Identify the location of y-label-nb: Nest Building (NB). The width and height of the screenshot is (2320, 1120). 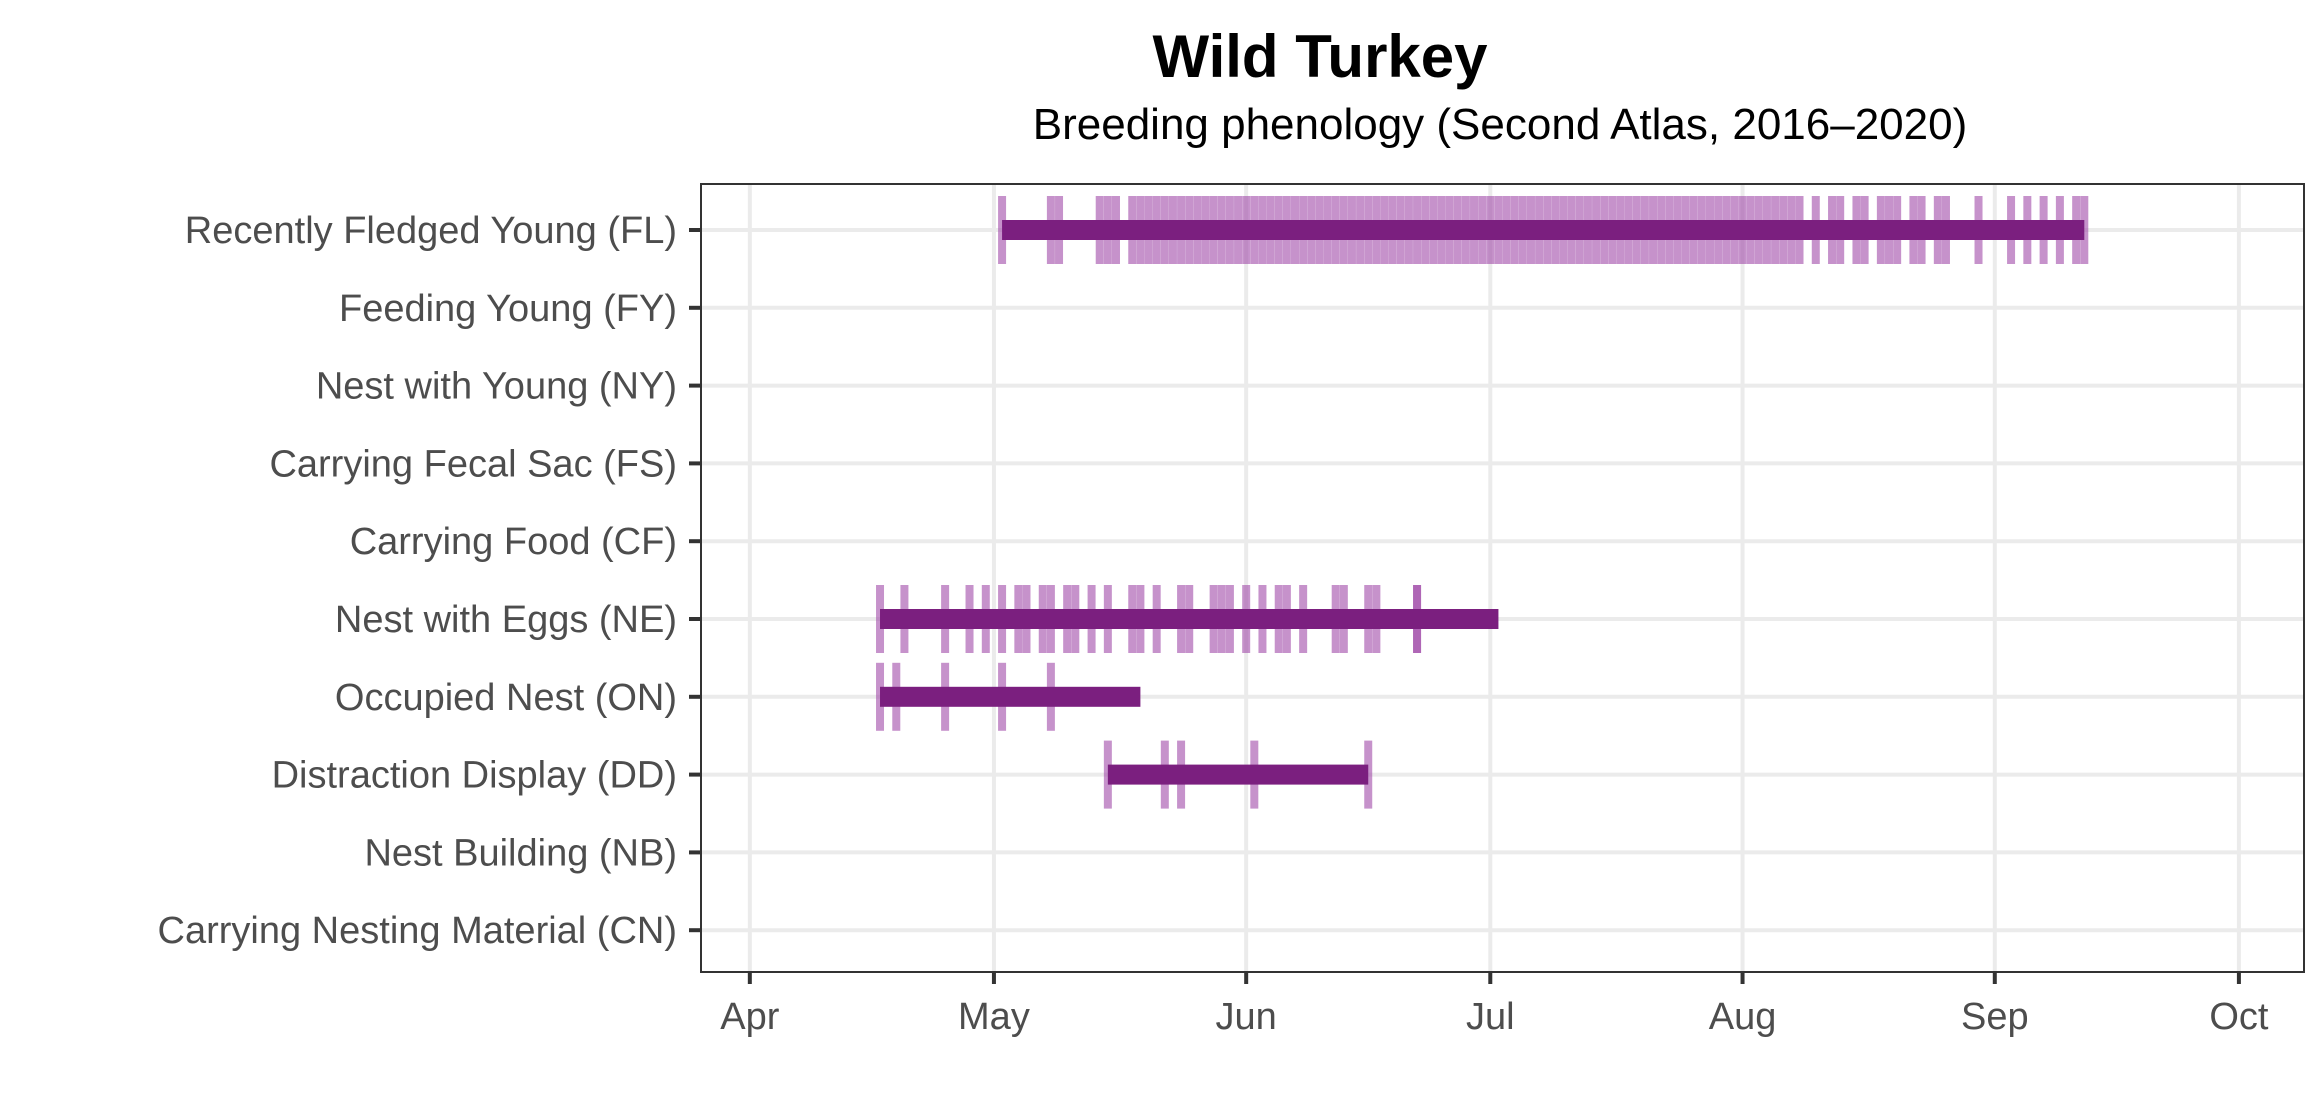
(520, 853).